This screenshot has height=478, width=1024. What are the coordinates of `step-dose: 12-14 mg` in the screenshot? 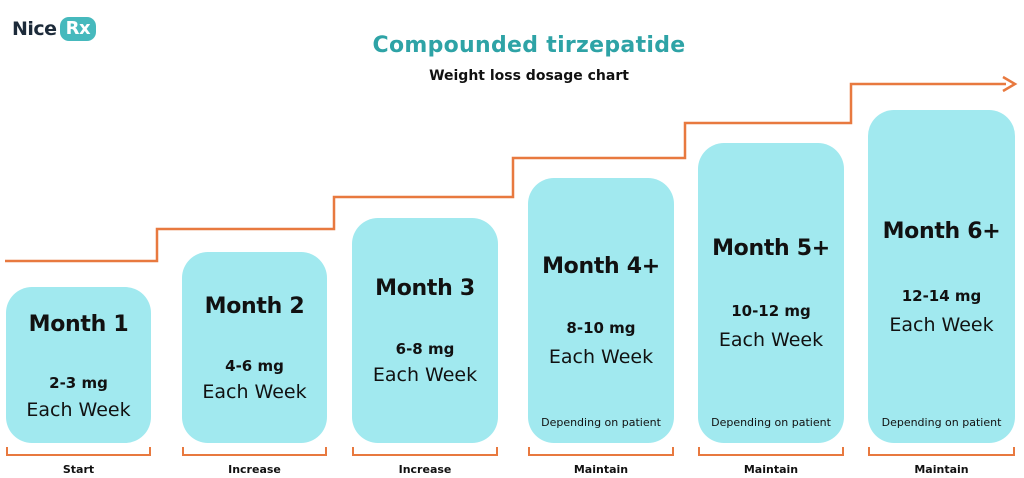 It's located at (941, 296).